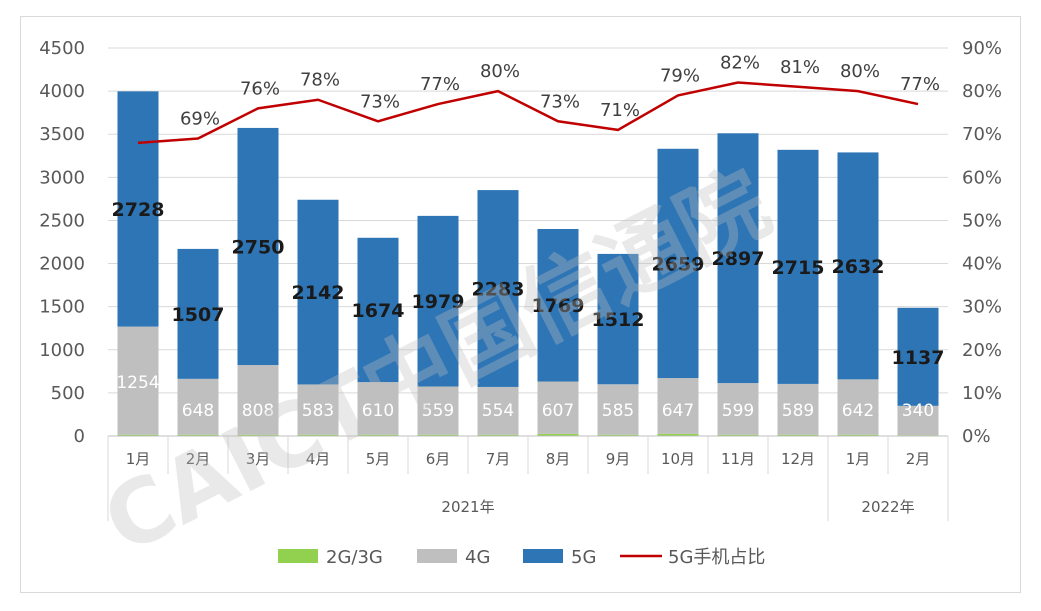 The image size is (1041, 611). Describe the element at coordinates (200, 119) in the screenshot. I see `share-label: 69%` at that location.